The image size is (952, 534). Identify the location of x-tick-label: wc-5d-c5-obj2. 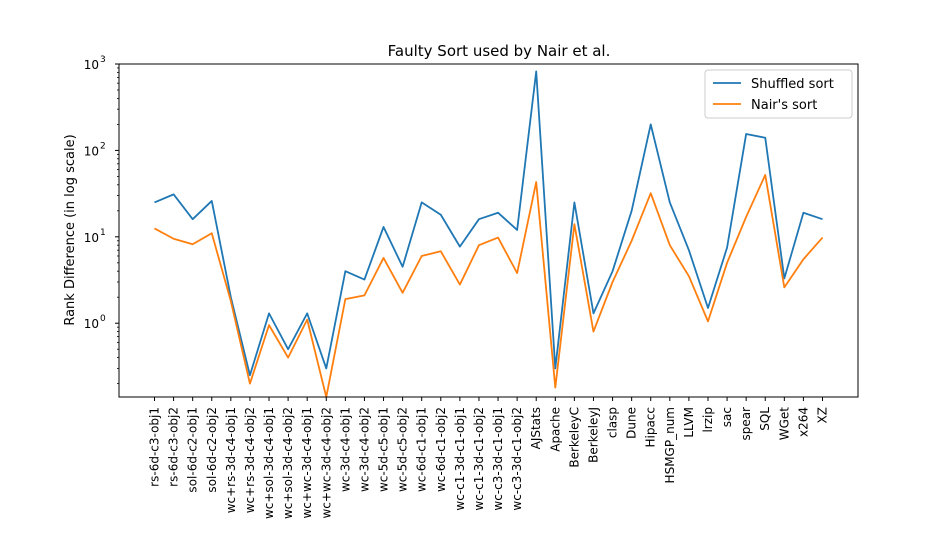
(403, 449).